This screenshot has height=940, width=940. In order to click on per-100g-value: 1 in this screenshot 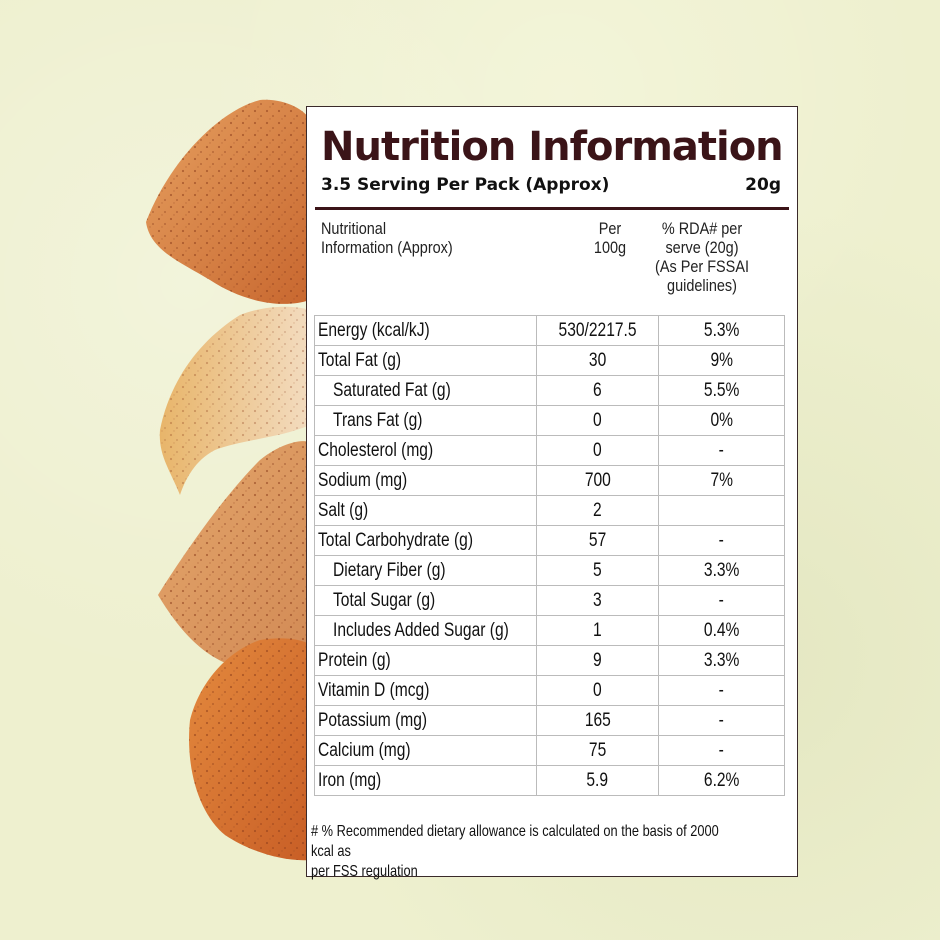, I will do `click(597, 630)`.